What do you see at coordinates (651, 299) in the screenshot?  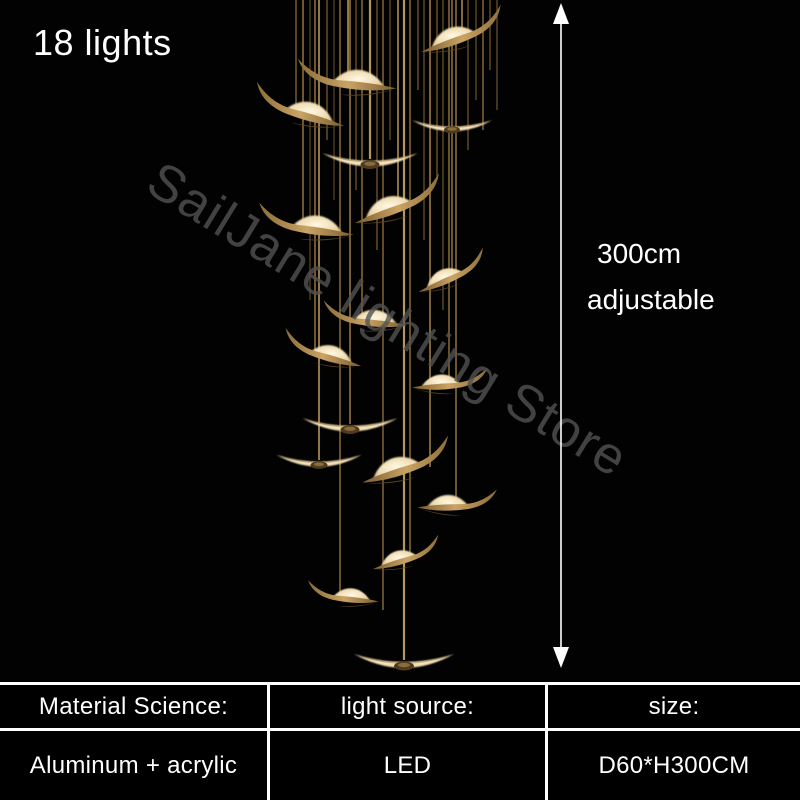 I see `dimension-note: adjustable` at bounding box center [651, 299].